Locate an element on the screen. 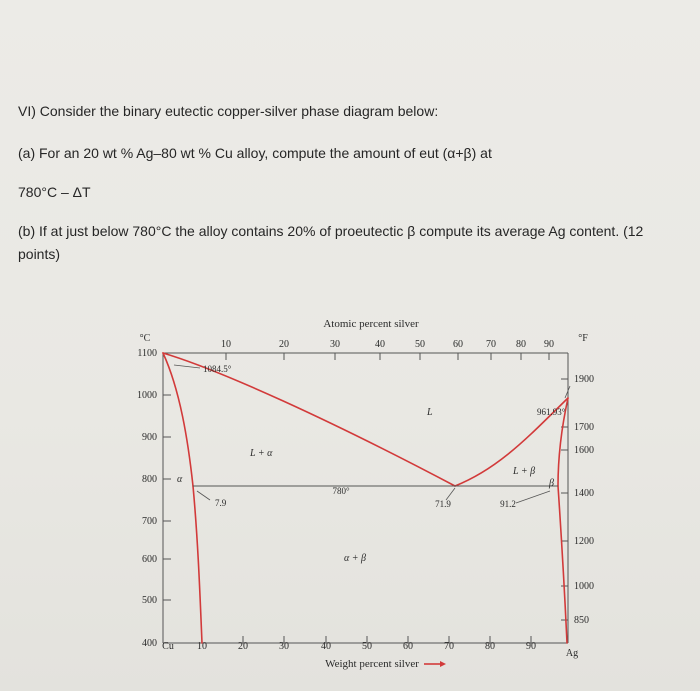 The image size is (700, 691). left-tick-label: 400 is located at coordinates (149, 643).